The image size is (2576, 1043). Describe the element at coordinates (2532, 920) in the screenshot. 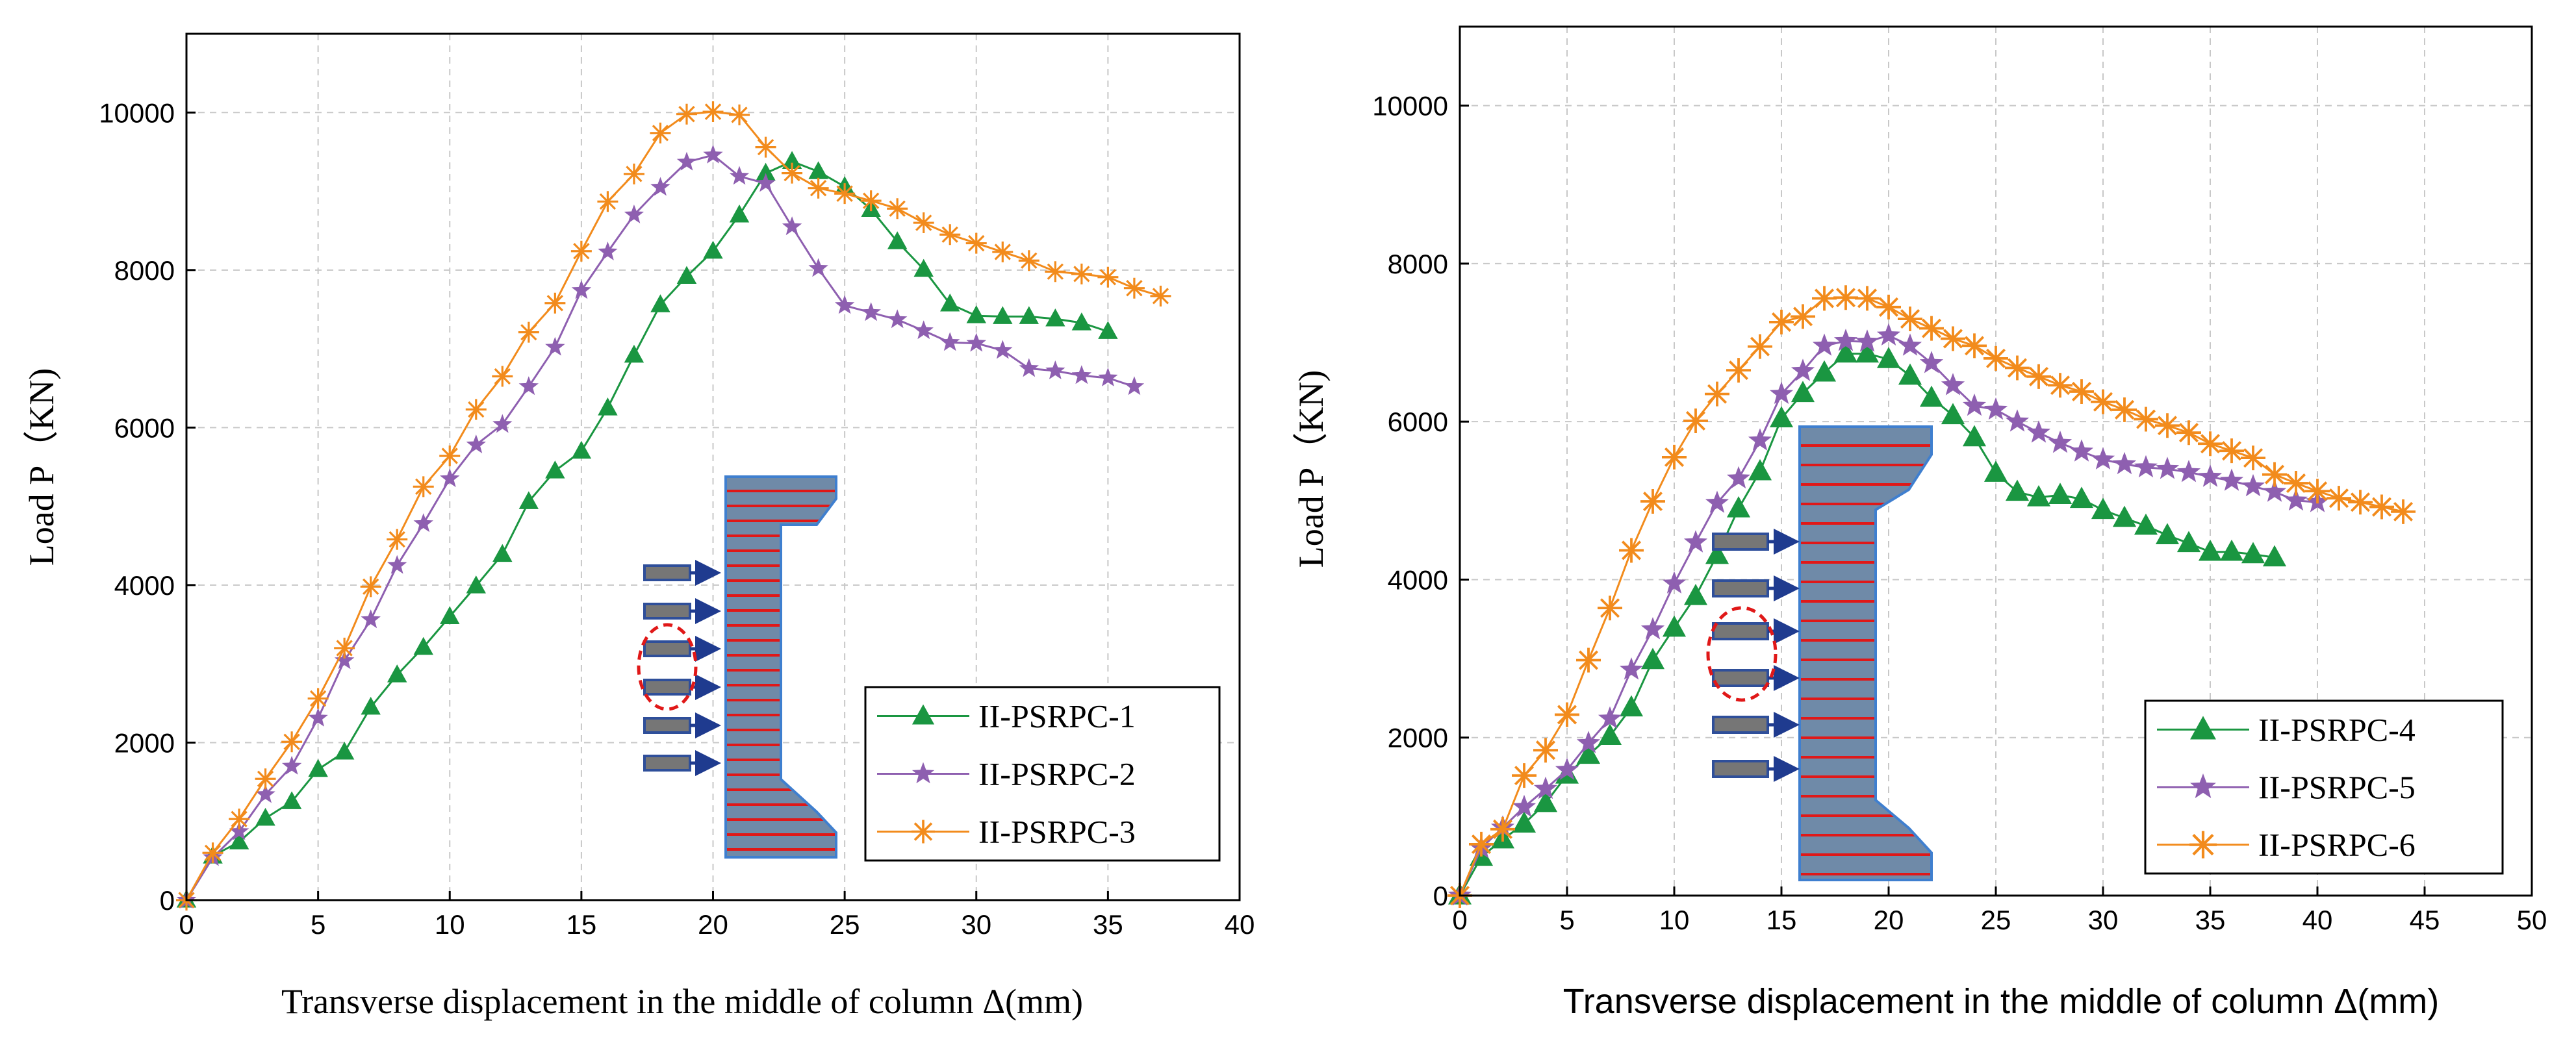

I see `x-tick-label: 50` at that location.